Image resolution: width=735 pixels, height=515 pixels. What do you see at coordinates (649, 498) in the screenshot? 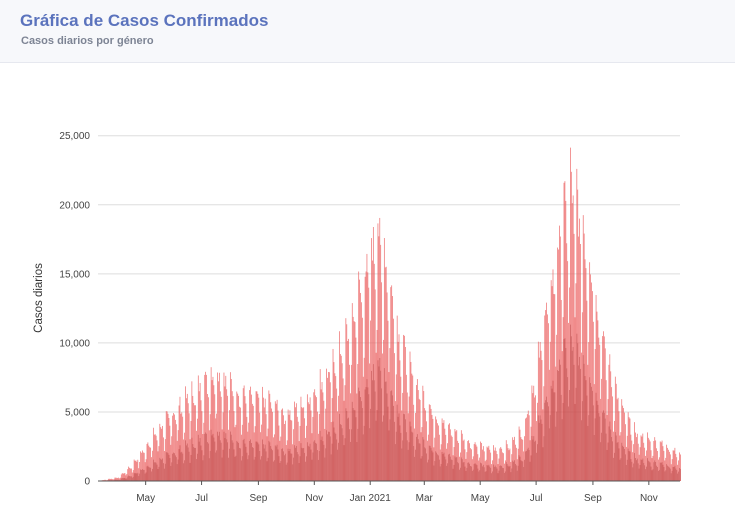
I see `x-tick-label: Nov` at bounding box center [649, 498].